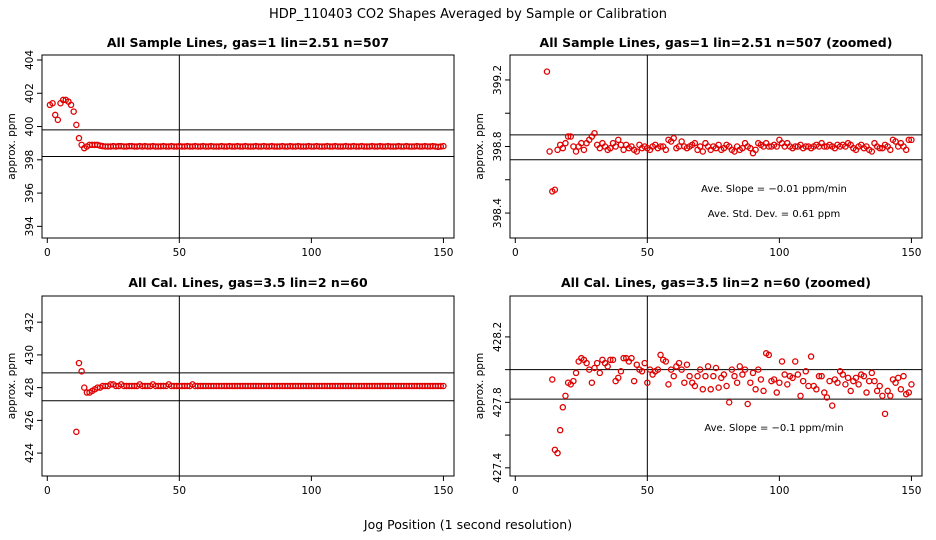 This screenshot has width=936, height=540. What do you see at coordinates (647, 253) in the screenshot?
I see `x-tick-label: 50` at bounding box center [647, 253].